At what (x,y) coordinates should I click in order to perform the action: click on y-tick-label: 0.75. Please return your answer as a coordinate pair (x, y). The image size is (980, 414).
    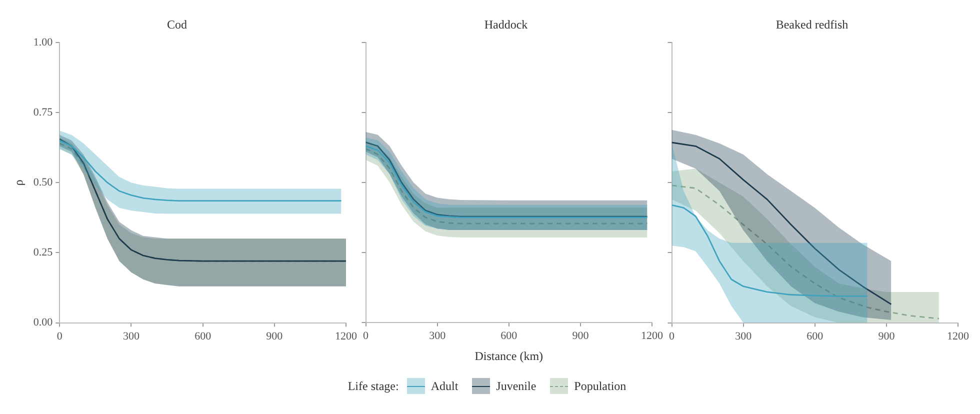
    Looking at the image, I should click on (43, 112).